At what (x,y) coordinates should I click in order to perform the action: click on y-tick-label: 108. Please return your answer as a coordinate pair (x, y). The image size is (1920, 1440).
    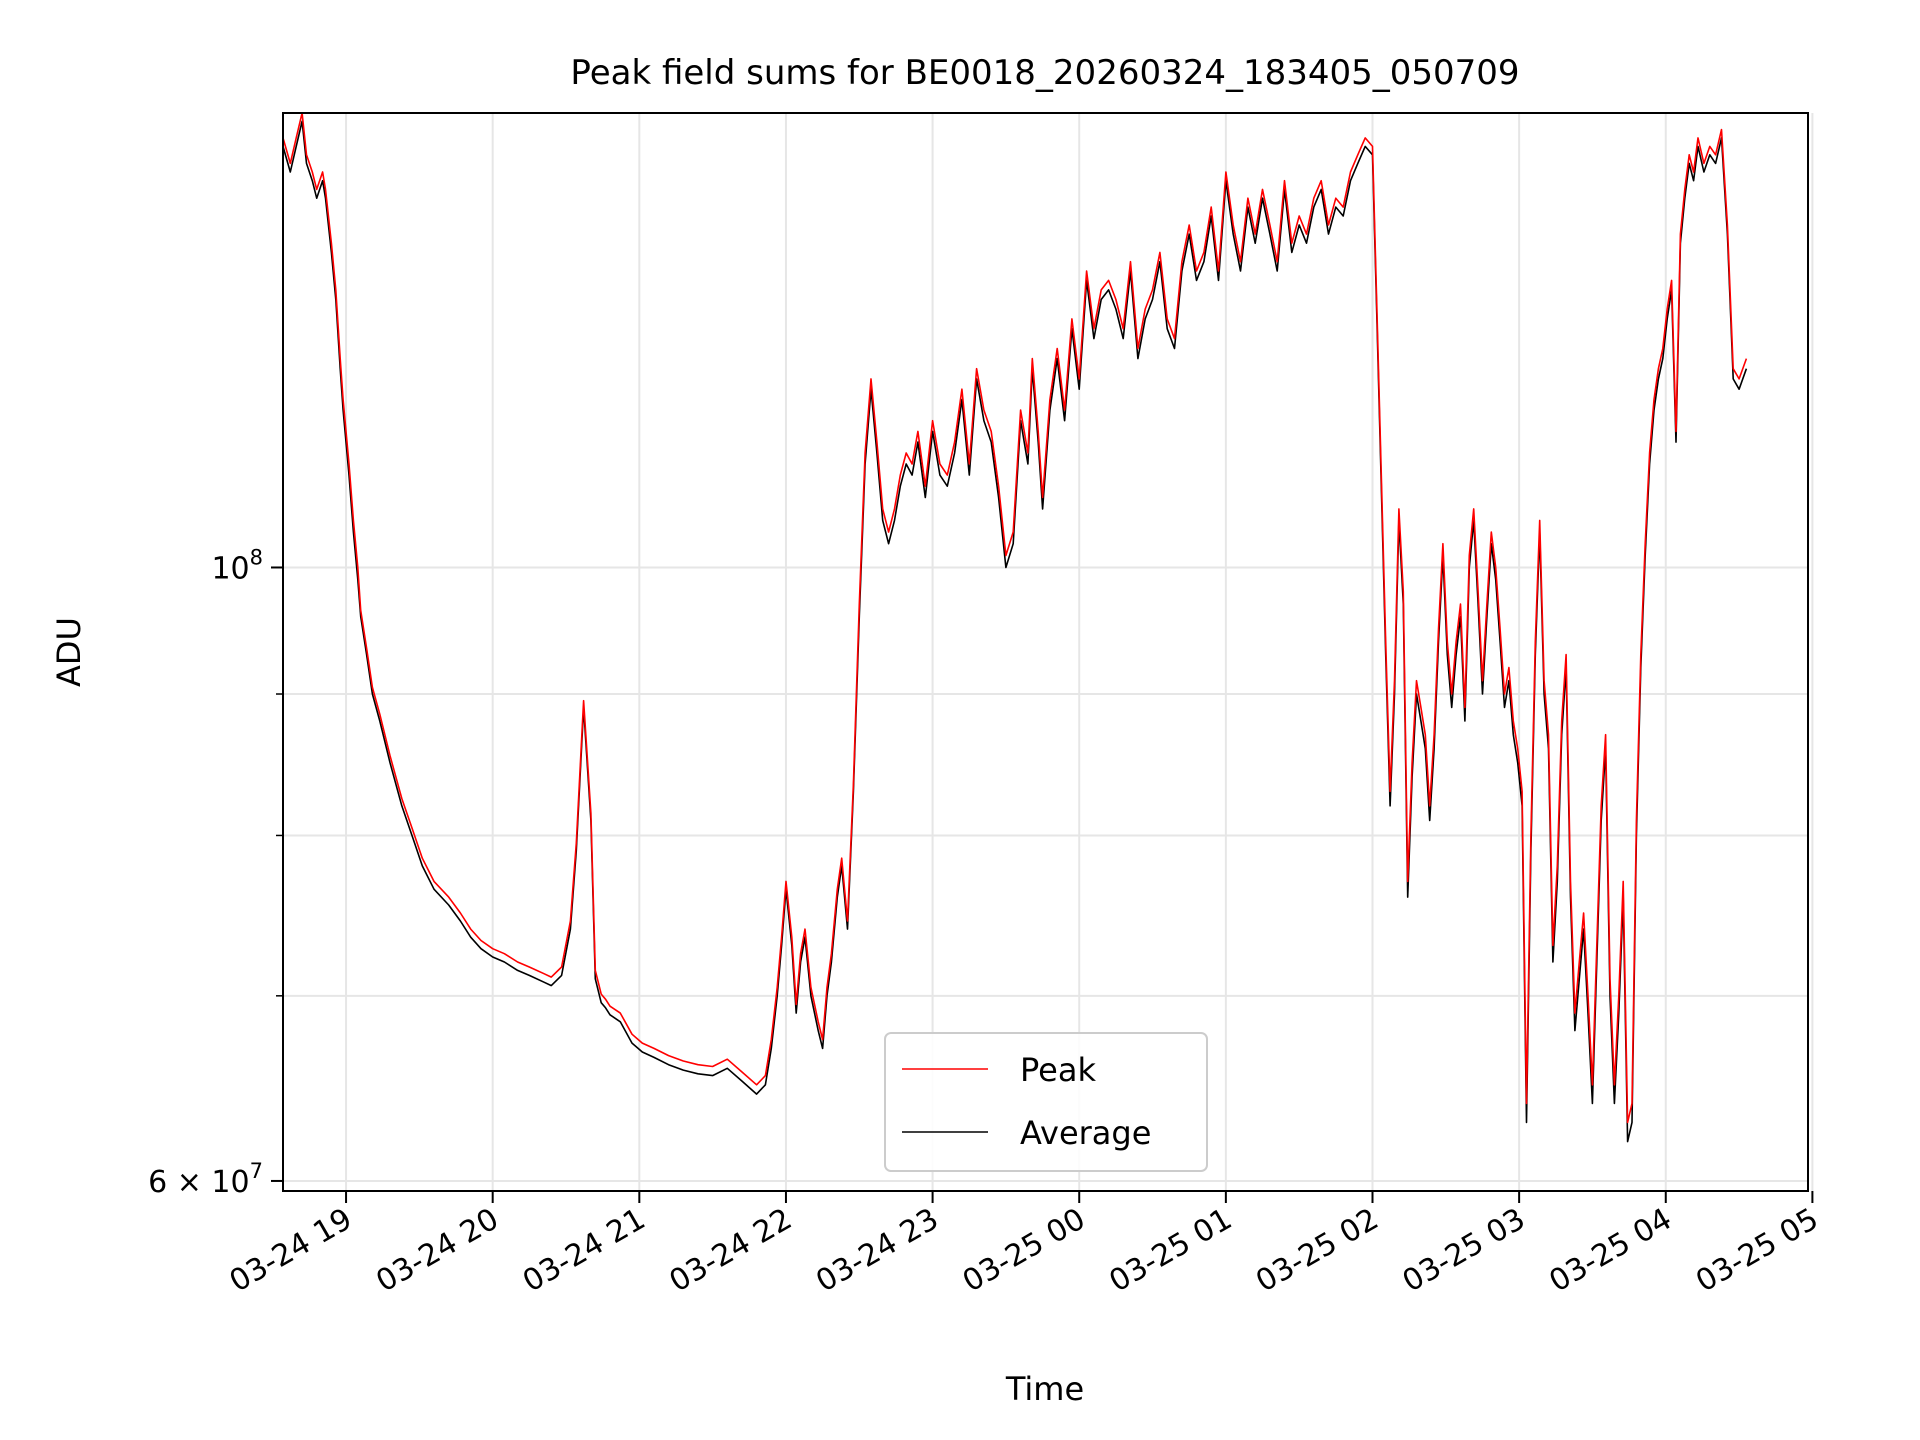
    Looking at the image, I should click on (237, 565).